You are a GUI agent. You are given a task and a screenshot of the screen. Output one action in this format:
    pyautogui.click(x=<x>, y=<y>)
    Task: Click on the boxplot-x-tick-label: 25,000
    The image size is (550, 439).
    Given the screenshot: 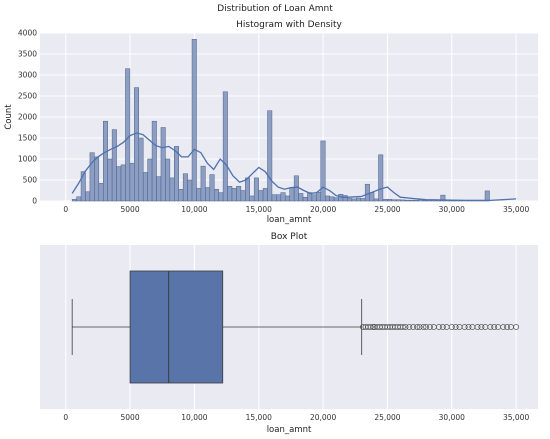 What is the action you would take?
    pyautogui.click(x=387, y=417)
    